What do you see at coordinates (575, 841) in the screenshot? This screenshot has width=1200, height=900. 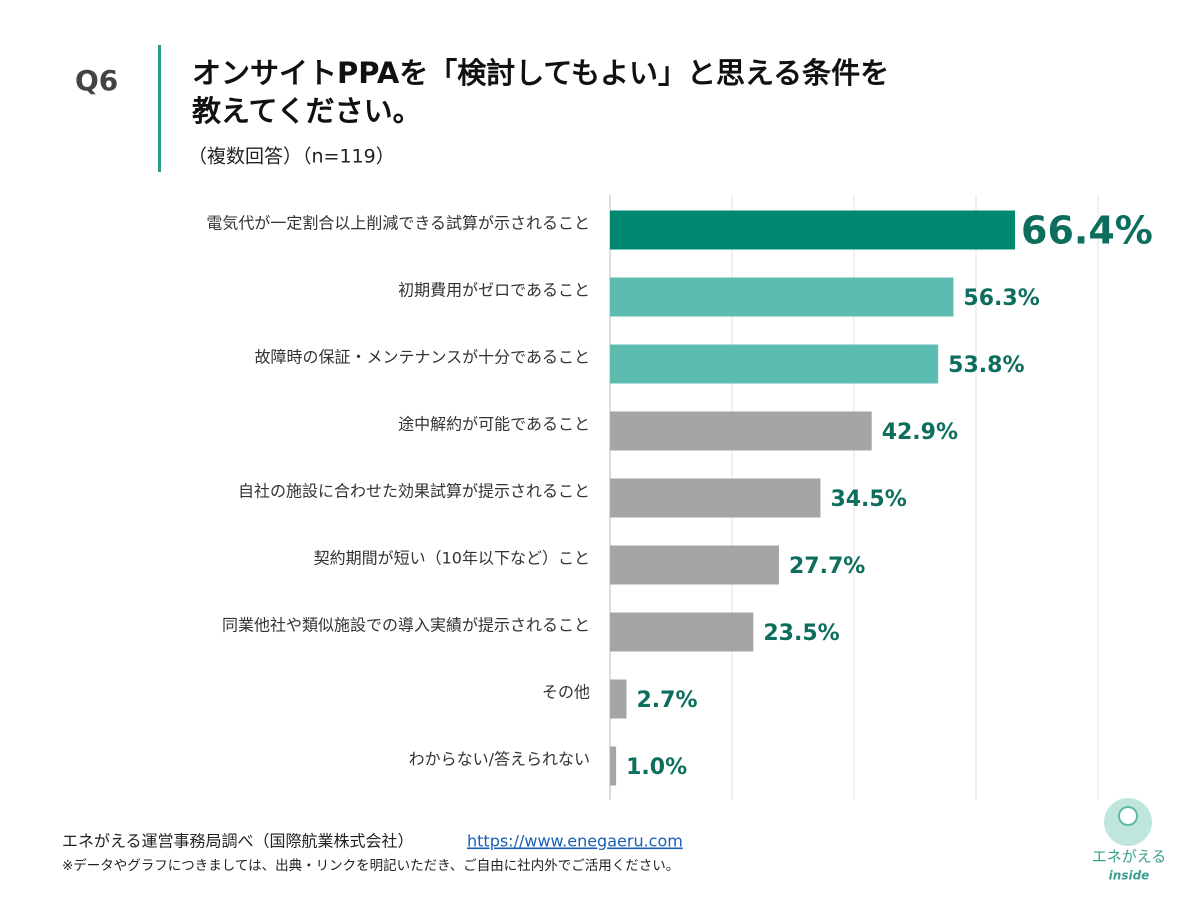 I see `source-link: https://www.enegaeru.com` at bounding box center [575, 841].